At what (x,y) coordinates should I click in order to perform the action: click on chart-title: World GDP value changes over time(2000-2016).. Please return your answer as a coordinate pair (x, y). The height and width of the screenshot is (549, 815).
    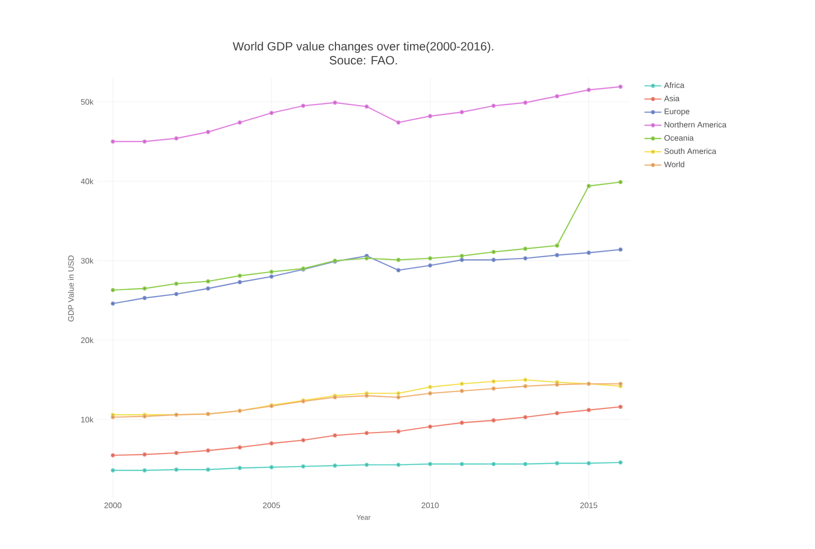
    Looking at the image, I should click on (363, 47).